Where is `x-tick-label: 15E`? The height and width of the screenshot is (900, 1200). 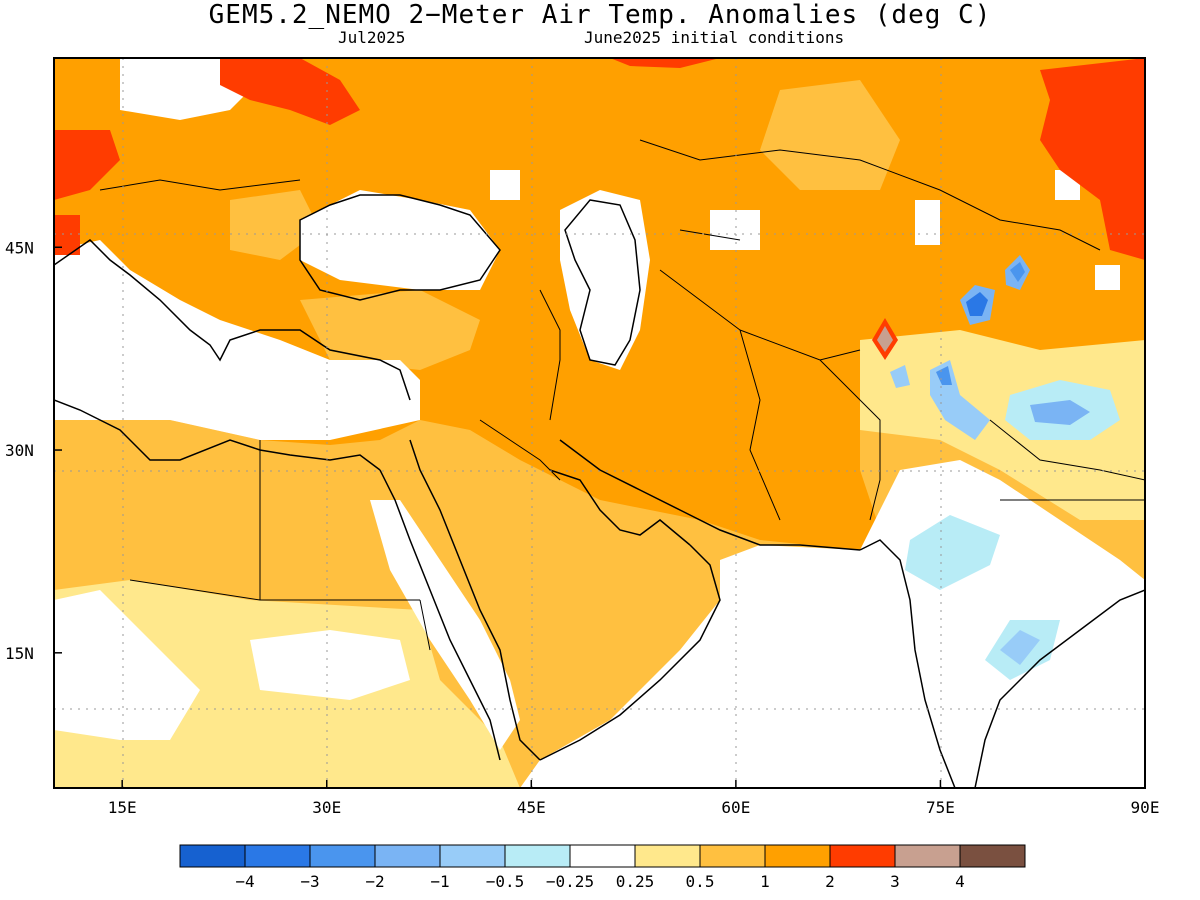
x-tick-label: 15E is located at coordinates (122, 807).